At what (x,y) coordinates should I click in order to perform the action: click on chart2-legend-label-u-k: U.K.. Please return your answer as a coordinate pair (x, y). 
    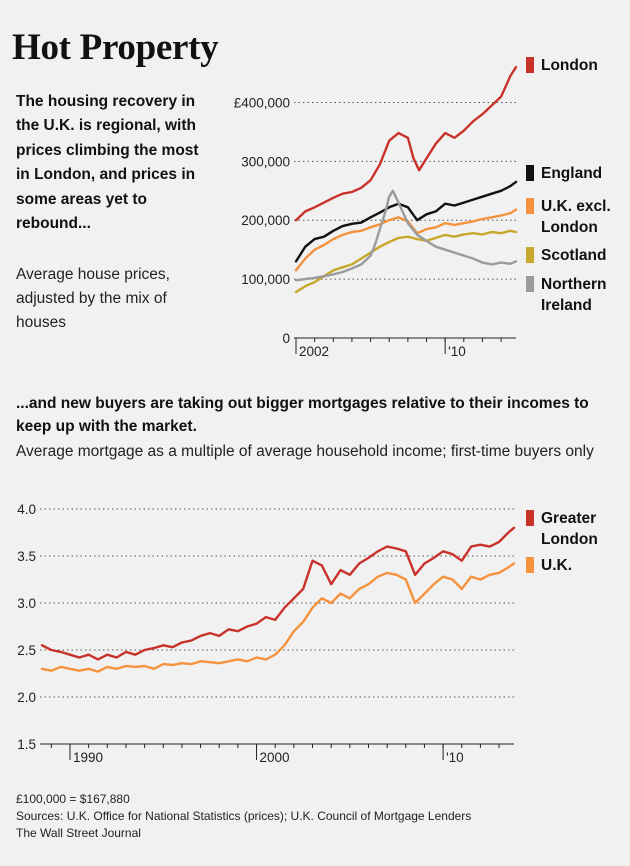
    Looking at the image, I should click on (556, 565).